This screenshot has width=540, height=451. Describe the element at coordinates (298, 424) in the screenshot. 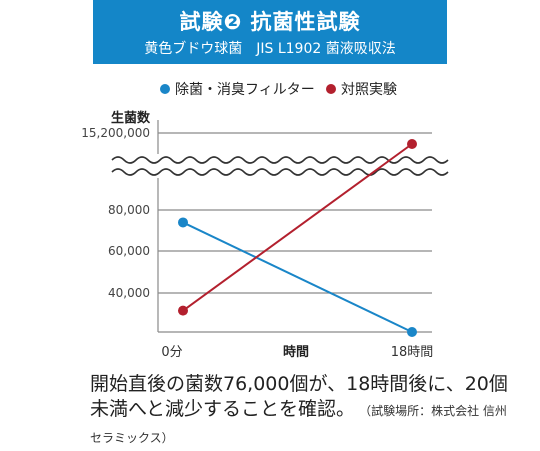

I see `caption-note: （試験場所：株式会社 信州セラミックス）` at that location.